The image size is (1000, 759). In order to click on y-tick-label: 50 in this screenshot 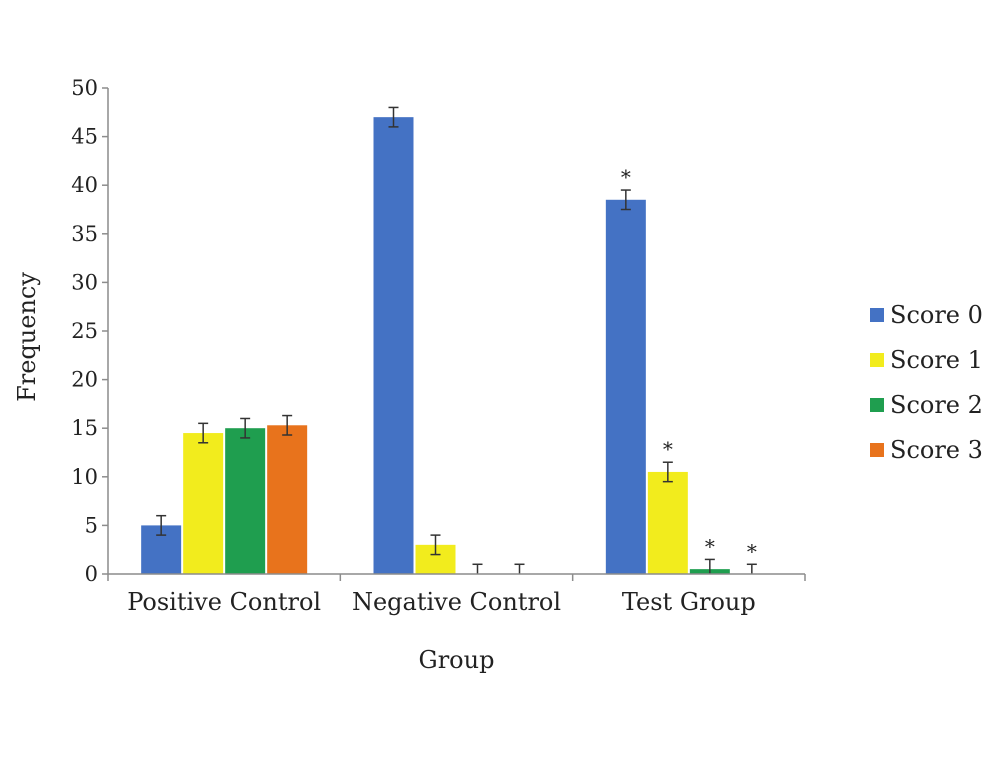, I will do `click(84, 88)`.